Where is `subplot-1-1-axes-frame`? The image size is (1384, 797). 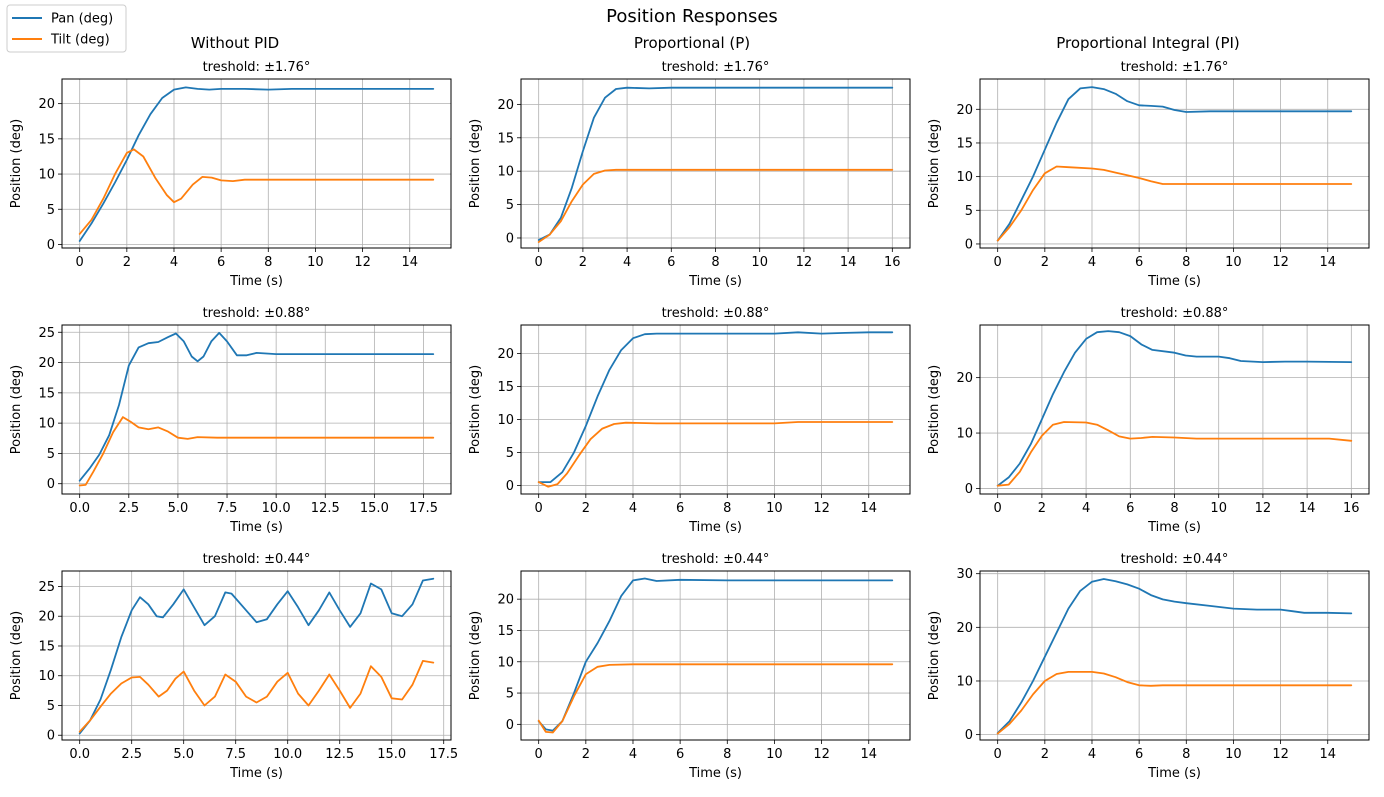
subplot-1-1-axes-frame is located at coordinates (256, 163).